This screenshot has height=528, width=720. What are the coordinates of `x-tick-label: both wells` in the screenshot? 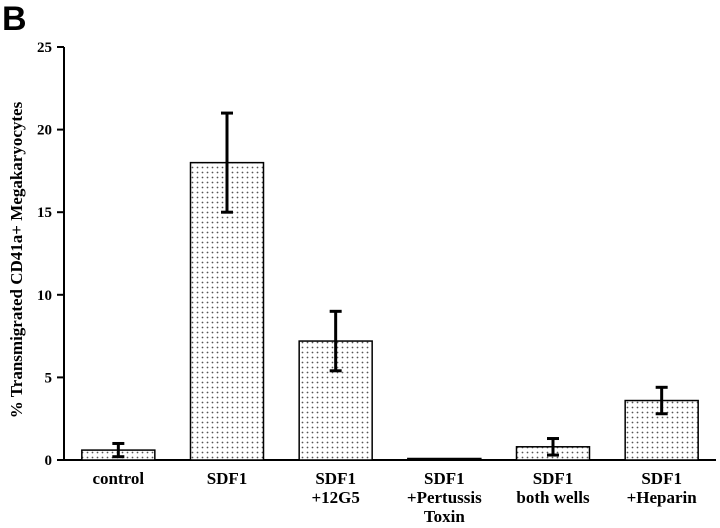 It's located at (553, 497).